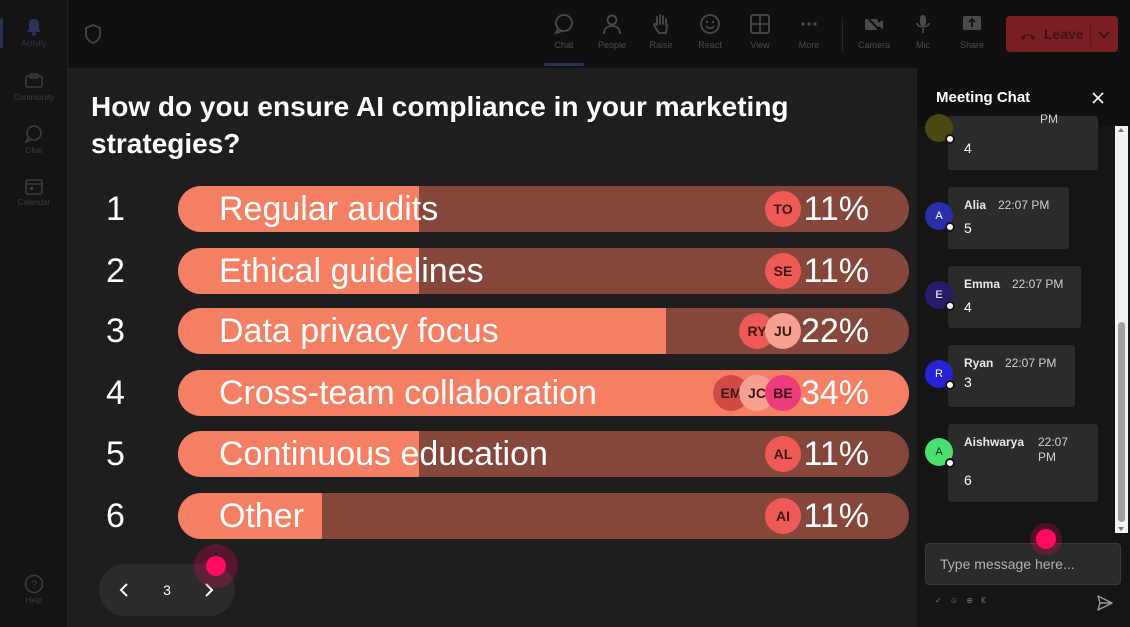 The height and width of the screenshot is (627, 1130). Describe the element at coordinates (34, 590) in the screenshot. I see `rail-item-help: ? Help` at that location.